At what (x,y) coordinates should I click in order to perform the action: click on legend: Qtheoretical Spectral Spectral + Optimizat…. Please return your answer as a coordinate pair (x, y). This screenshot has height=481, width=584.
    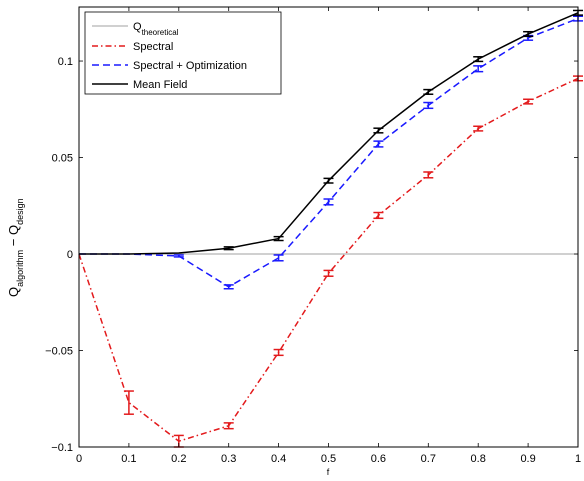
    Looking at the image, I should click on (183, 53).